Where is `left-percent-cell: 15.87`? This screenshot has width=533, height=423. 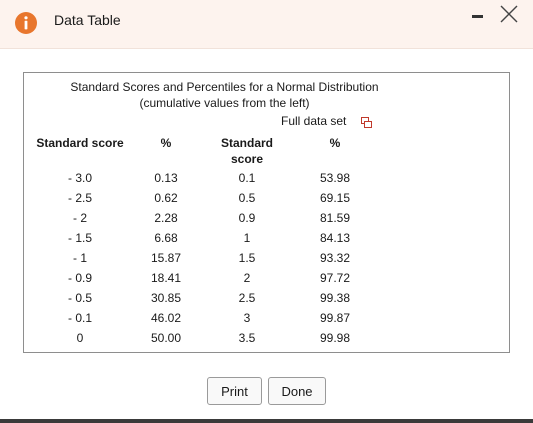
left-percent-cell: 15.87 is located at coordinates (166, 258).